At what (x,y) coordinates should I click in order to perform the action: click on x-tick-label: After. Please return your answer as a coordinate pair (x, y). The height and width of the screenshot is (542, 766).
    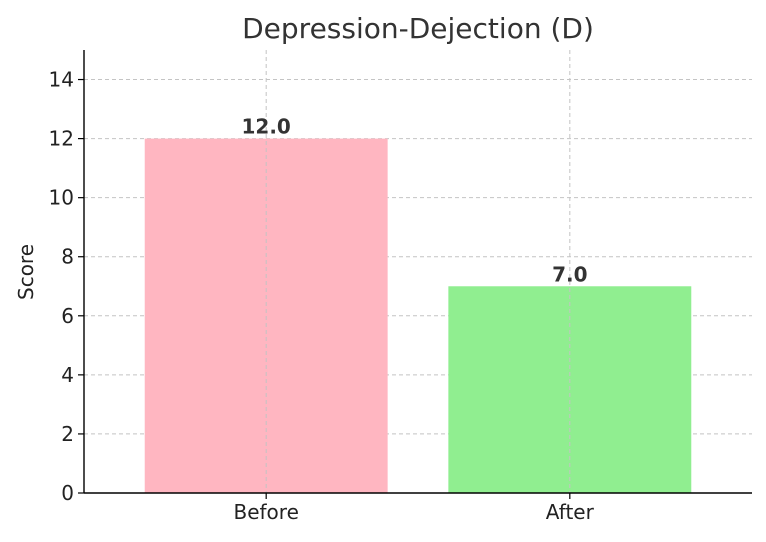
    Looking at the image, I should click on (570, 512).